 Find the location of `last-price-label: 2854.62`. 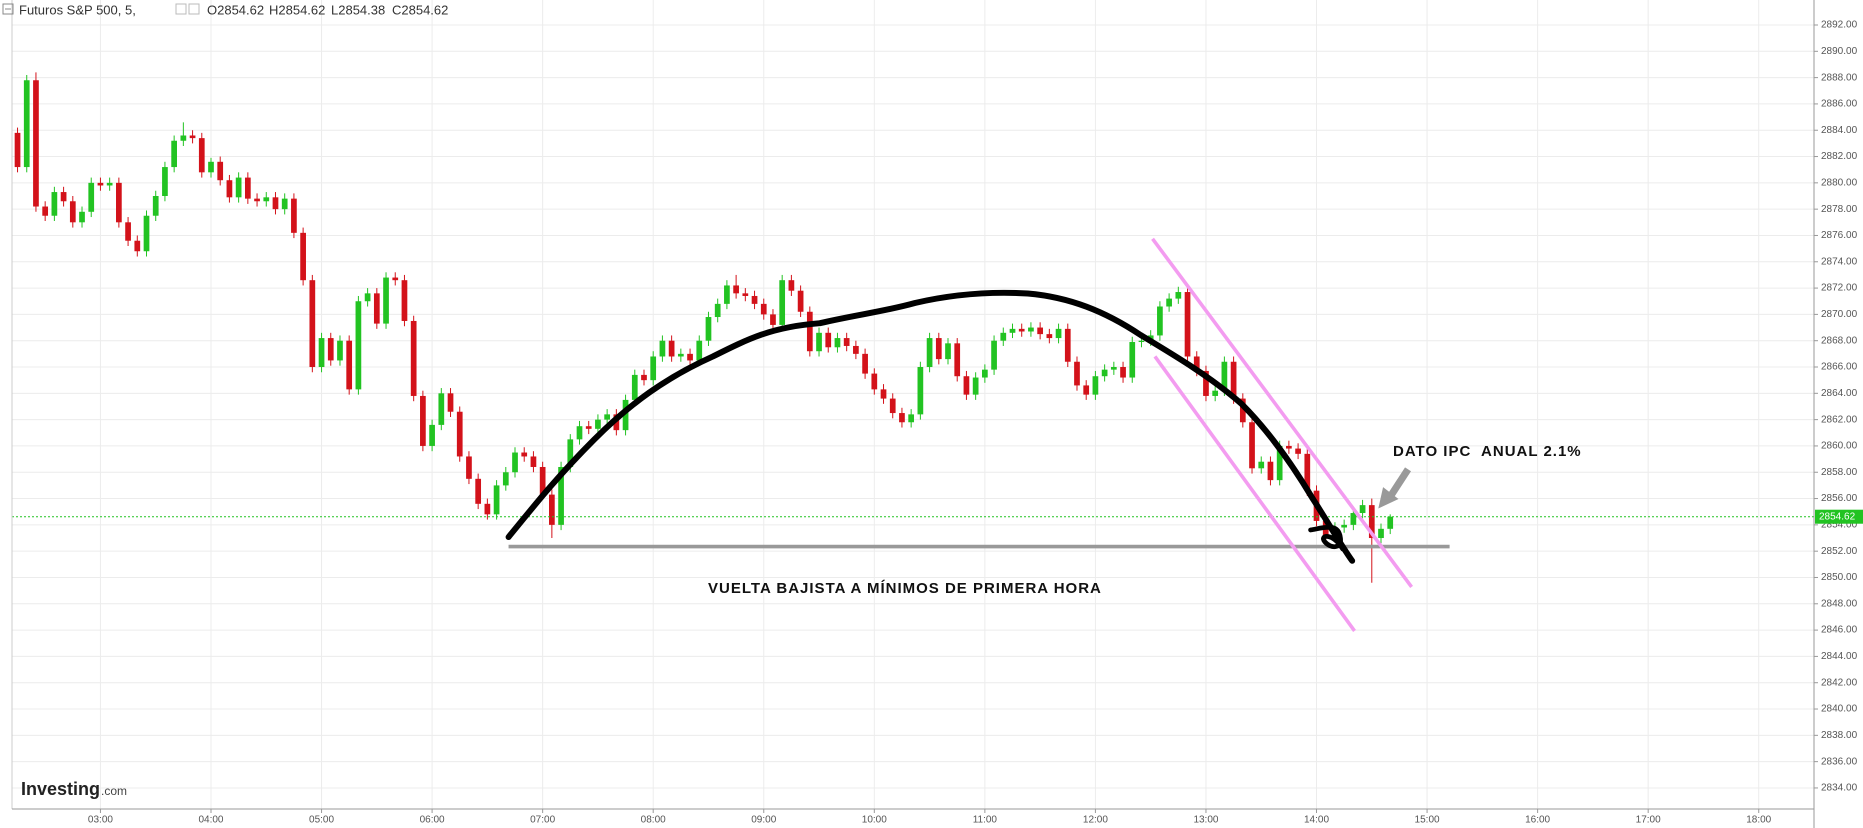

last-price-label: 2854.62 is located at coordinates (1837, 516).